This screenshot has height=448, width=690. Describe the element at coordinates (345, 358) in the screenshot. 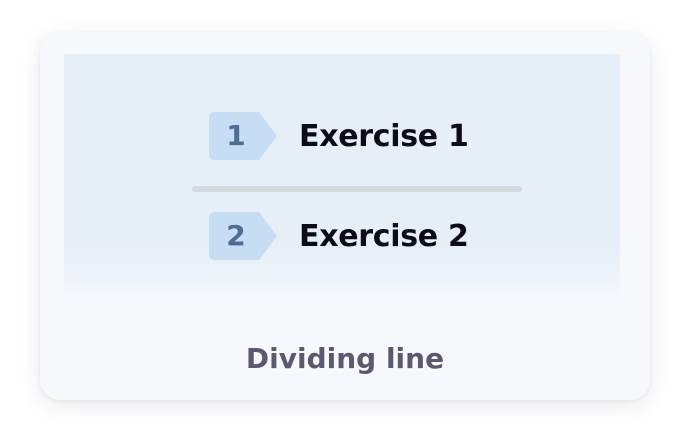

I see `card-caption: Dividing line` at that location.